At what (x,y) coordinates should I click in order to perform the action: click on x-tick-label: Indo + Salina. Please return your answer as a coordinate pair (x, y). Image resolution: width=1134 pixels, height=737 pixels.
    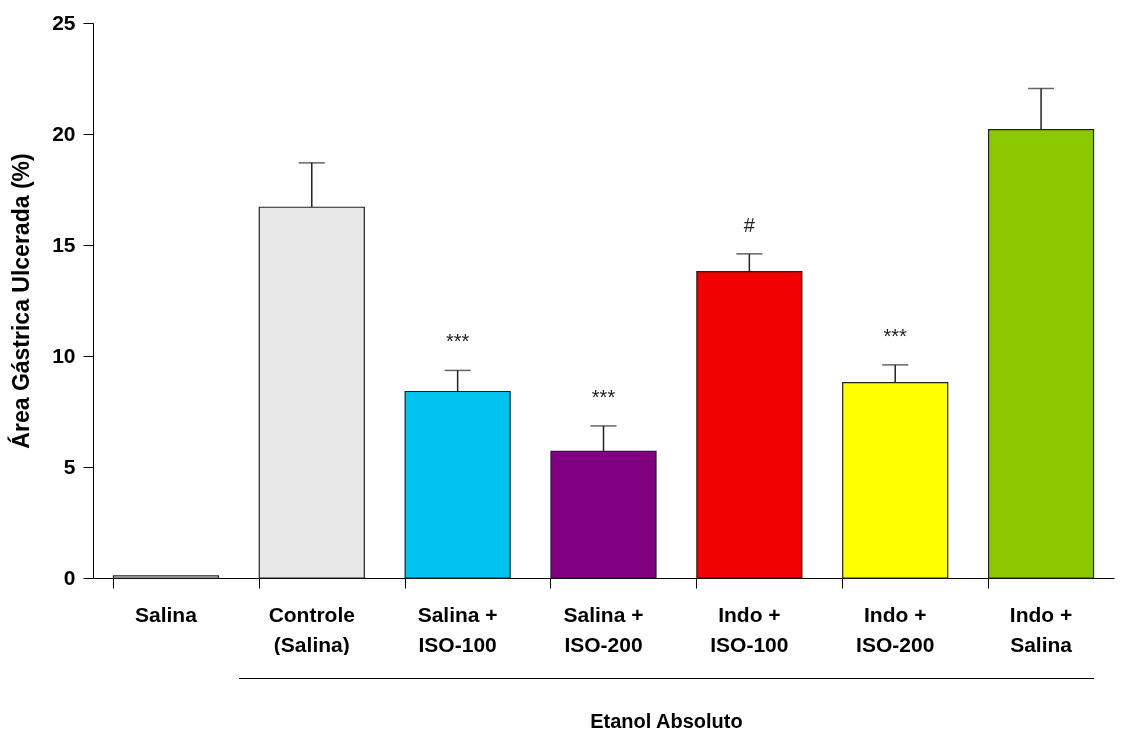
    Looking at the image, I should click on (1041, 629).